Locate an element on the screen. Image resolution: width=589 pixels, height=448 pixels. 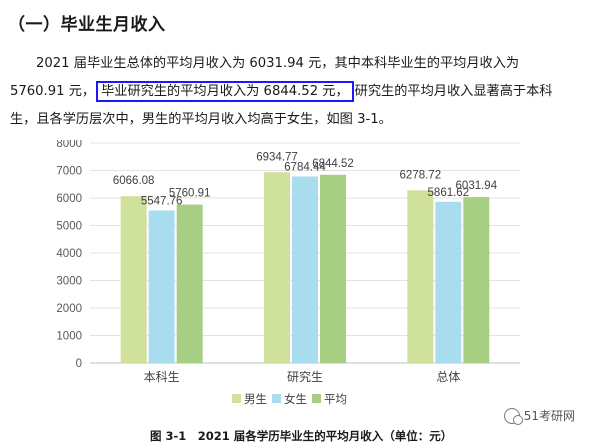
watermark: 51考研网 is located at coordinates (539, 416).